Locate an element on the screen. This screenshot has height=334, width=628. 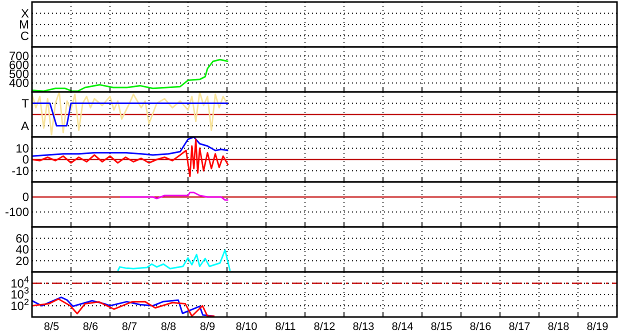
x-tick-label: 8/5 is located at coordinates (52, 327).